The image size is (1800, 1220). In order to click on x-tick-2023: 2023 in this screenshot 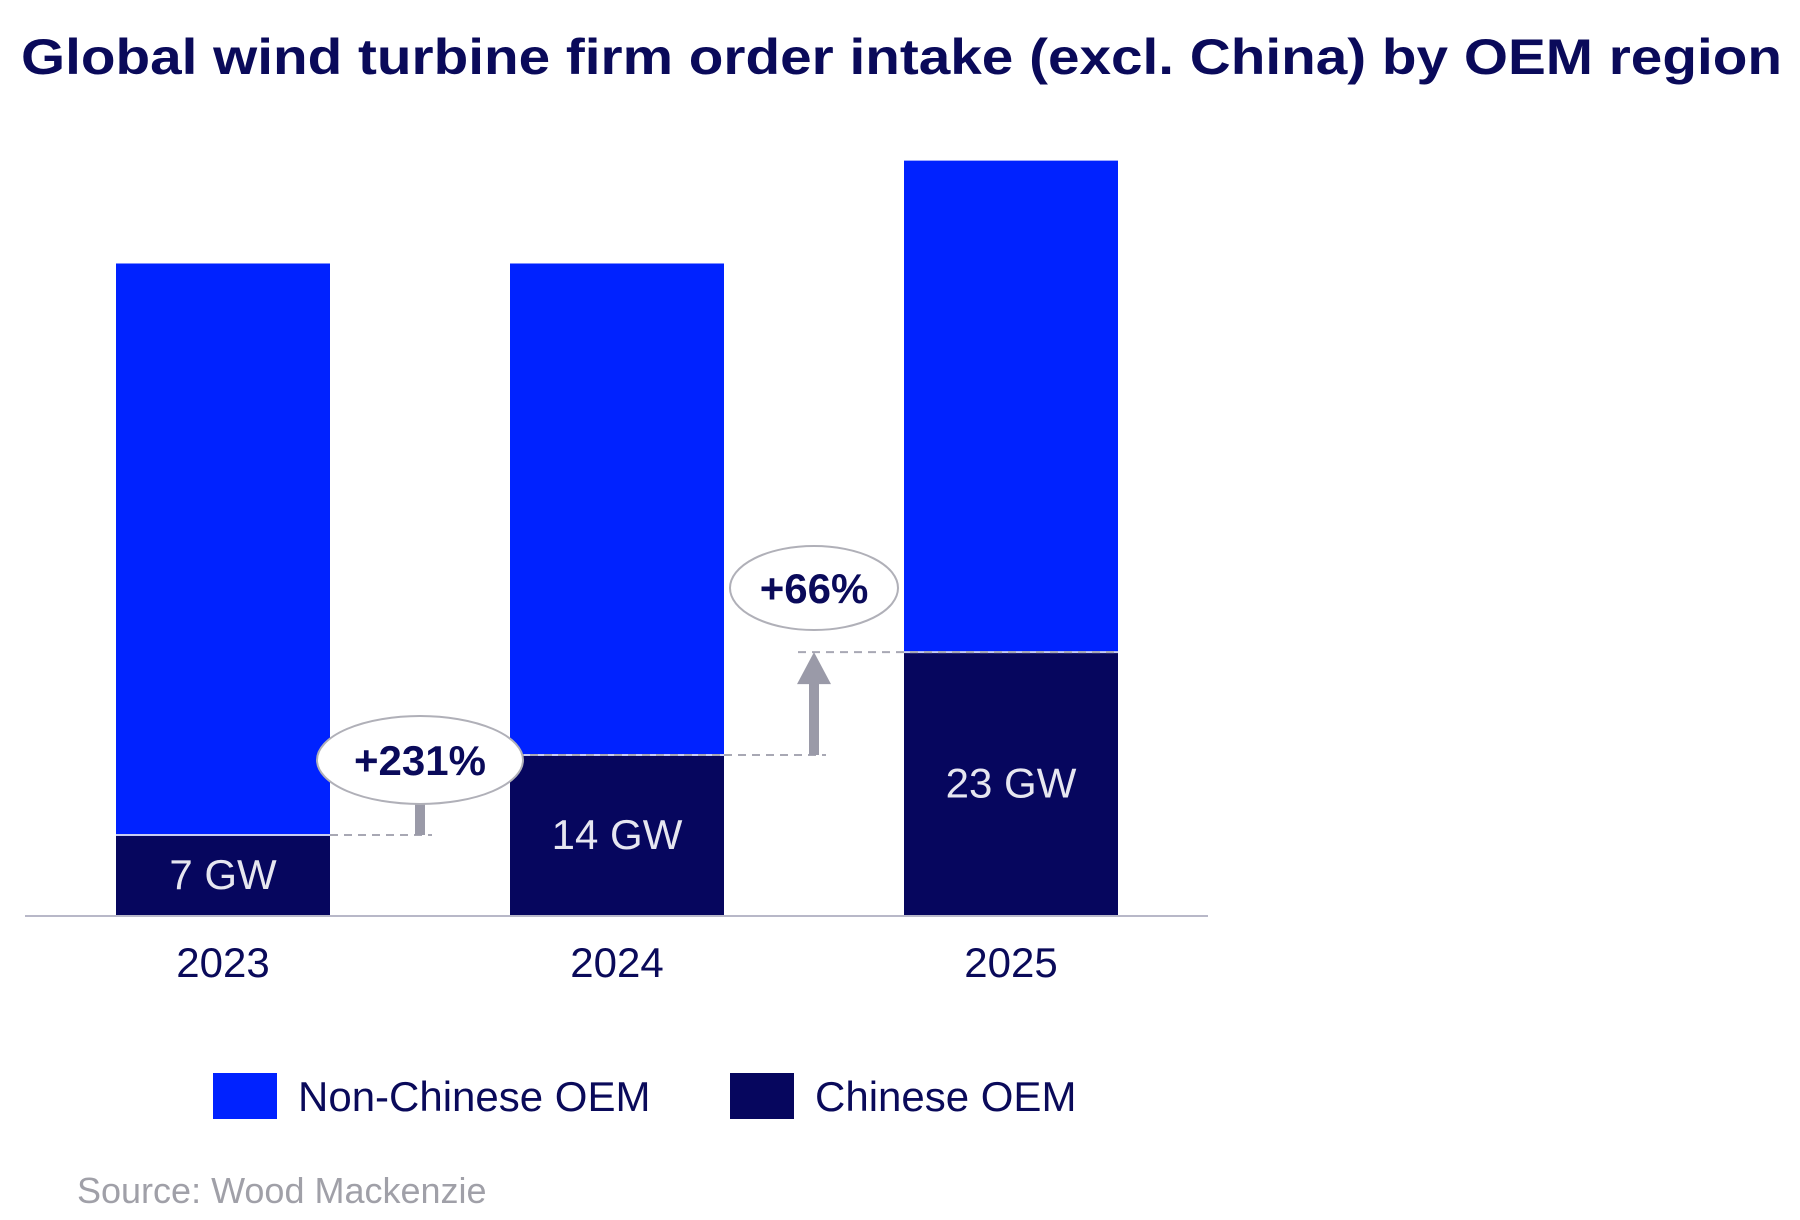, I will do `click(222, 962)`.